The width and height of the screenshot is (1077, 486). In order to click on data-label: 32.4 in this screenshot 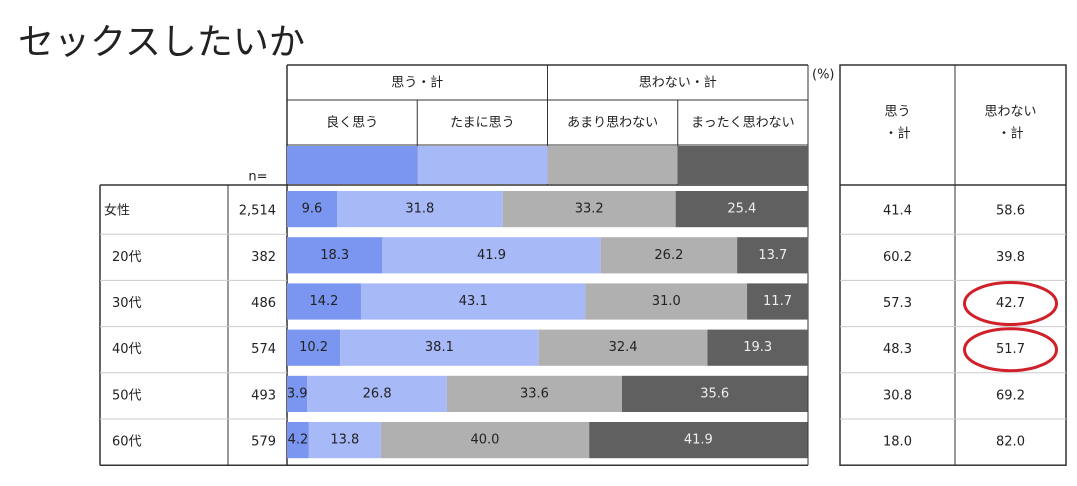, I will do `click(623, 347)`.